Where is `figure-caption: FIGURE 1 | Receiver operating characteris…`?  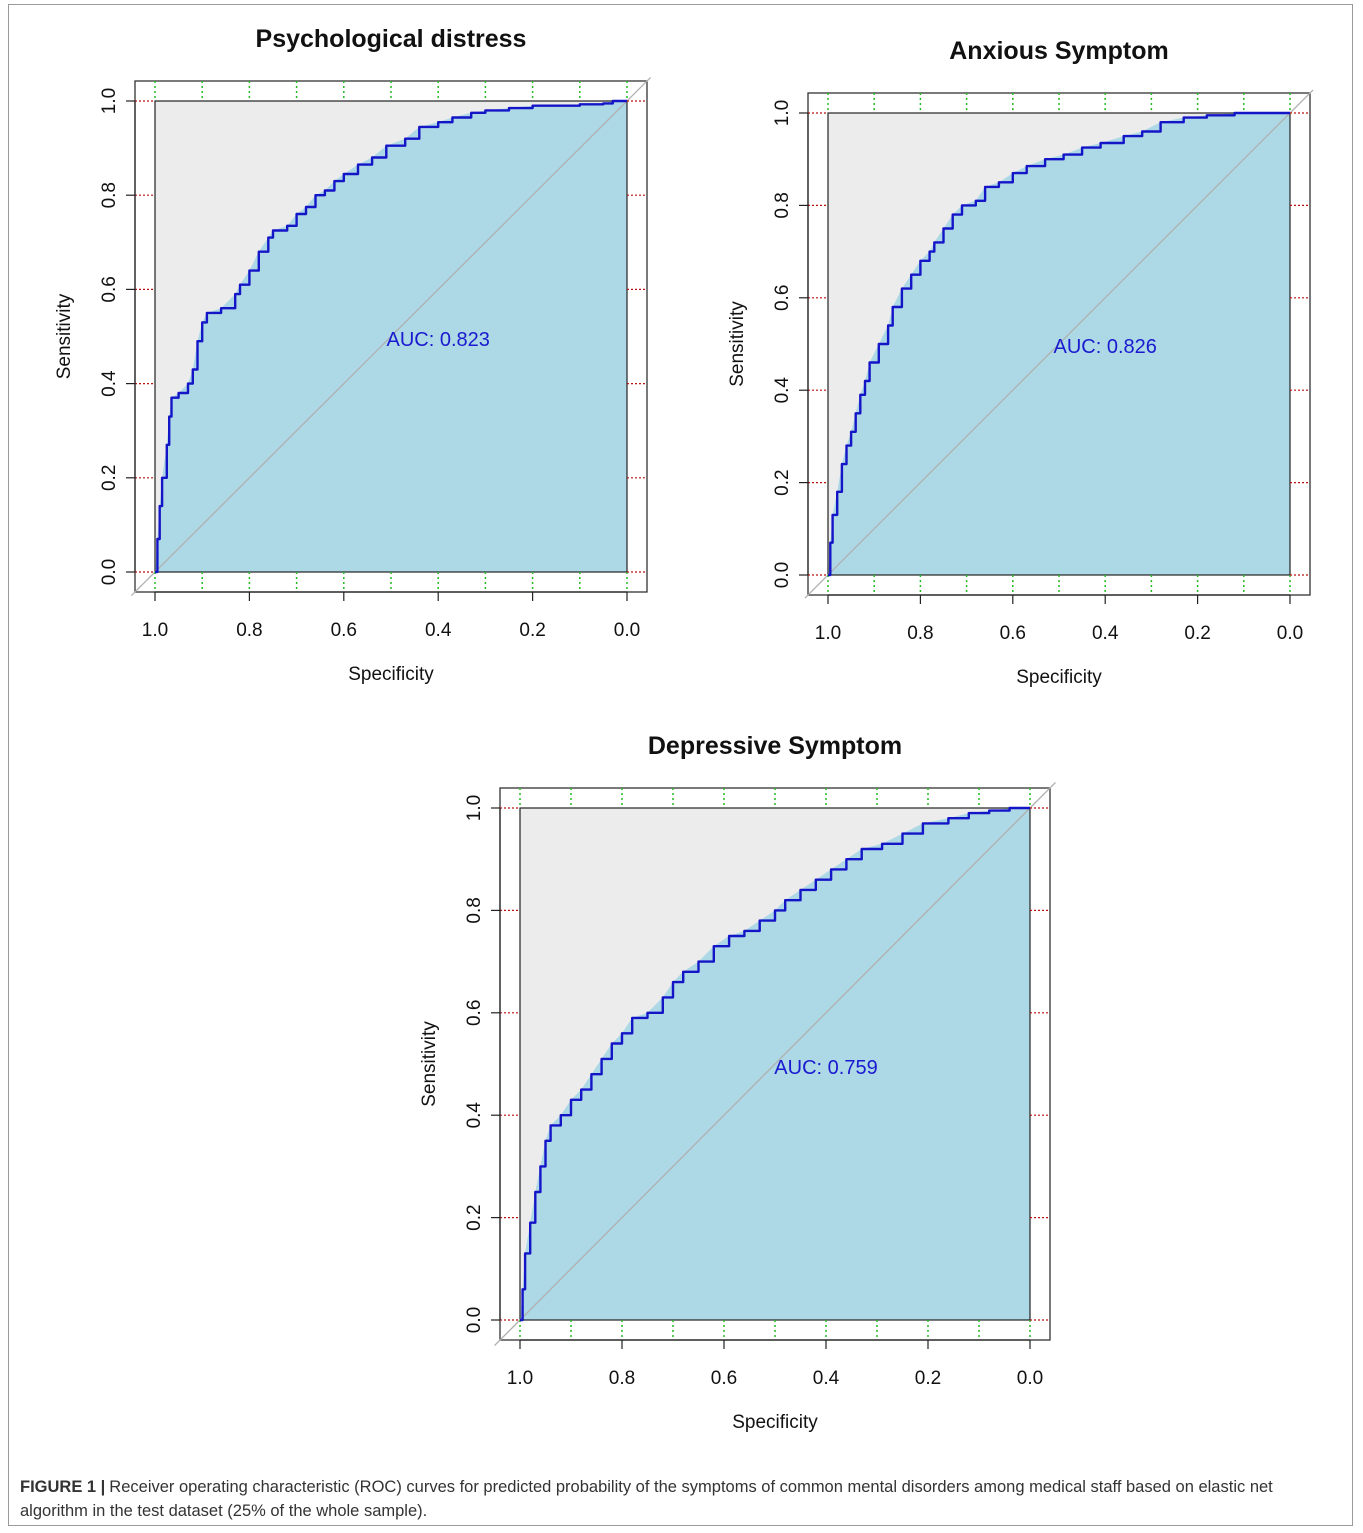
figure-caption: FIGURE 1 | Receiver operating characteris… is located at coordinates (680, 1499).